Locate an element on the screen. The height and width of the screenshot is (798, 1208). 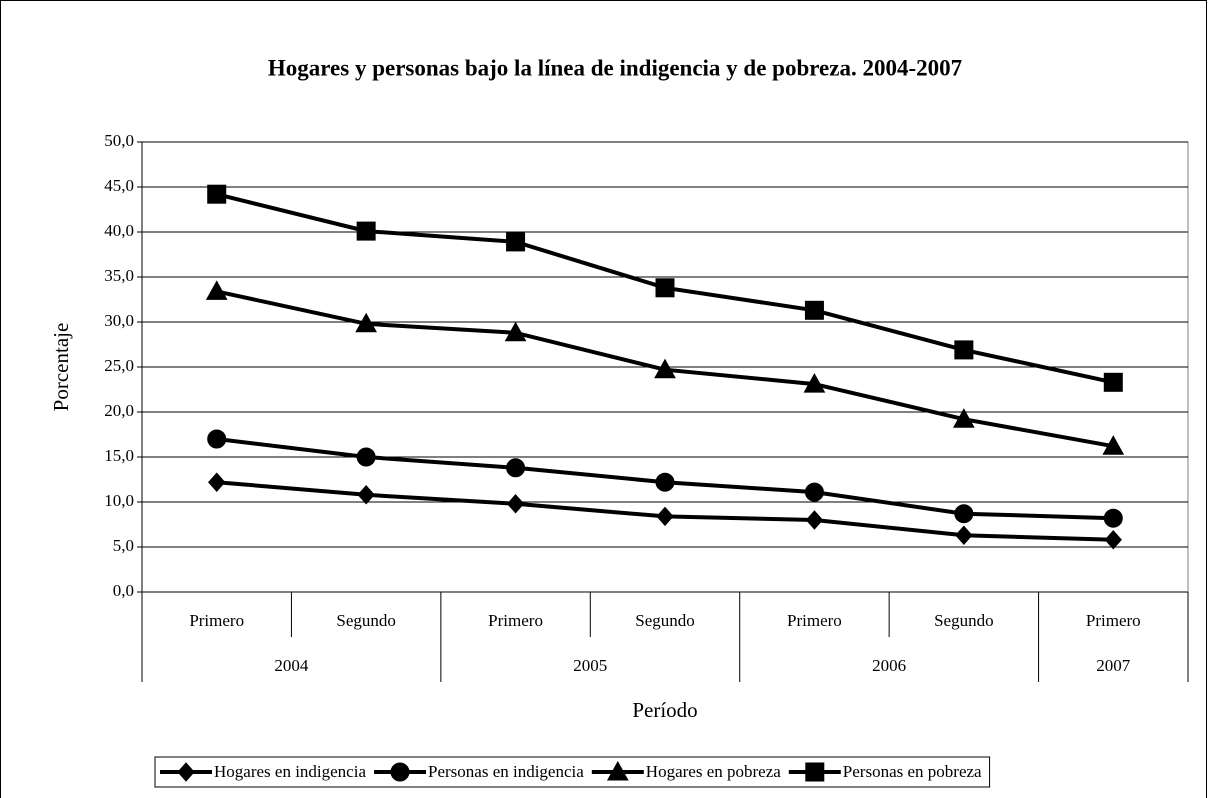
y-tick-label: 20,0 is located at coordinates (119, 410).